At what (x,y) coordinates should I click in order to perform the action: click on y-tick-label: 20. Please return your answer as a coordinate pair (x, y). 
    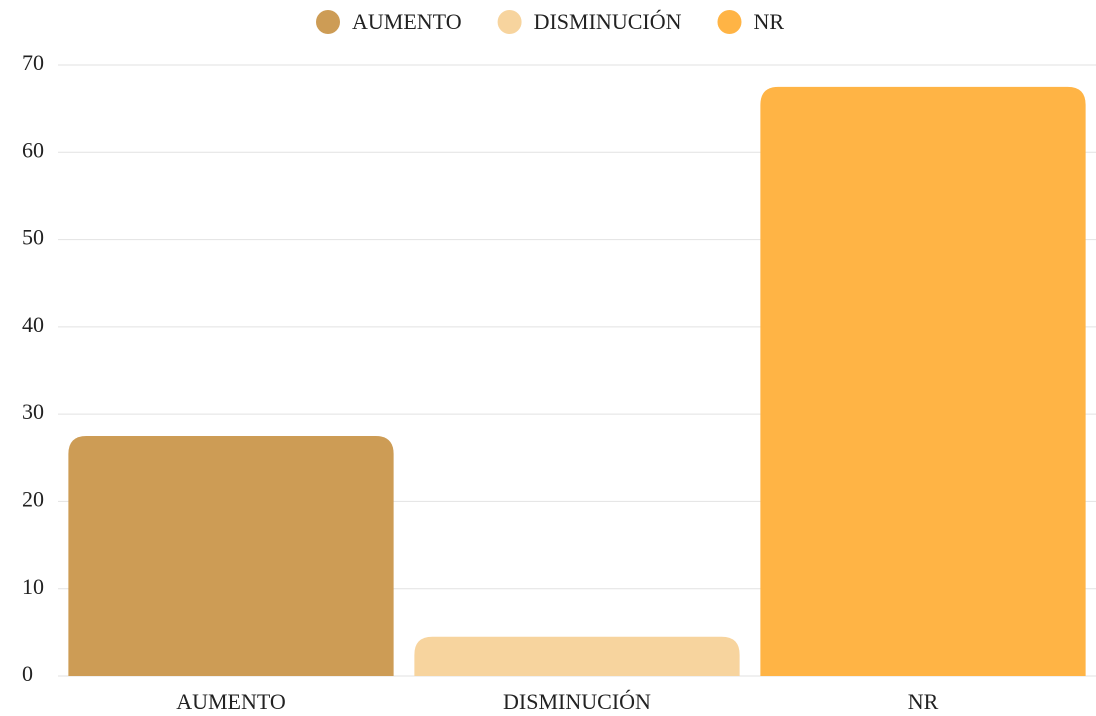
    Looking at the image, I should click on (33, 498).